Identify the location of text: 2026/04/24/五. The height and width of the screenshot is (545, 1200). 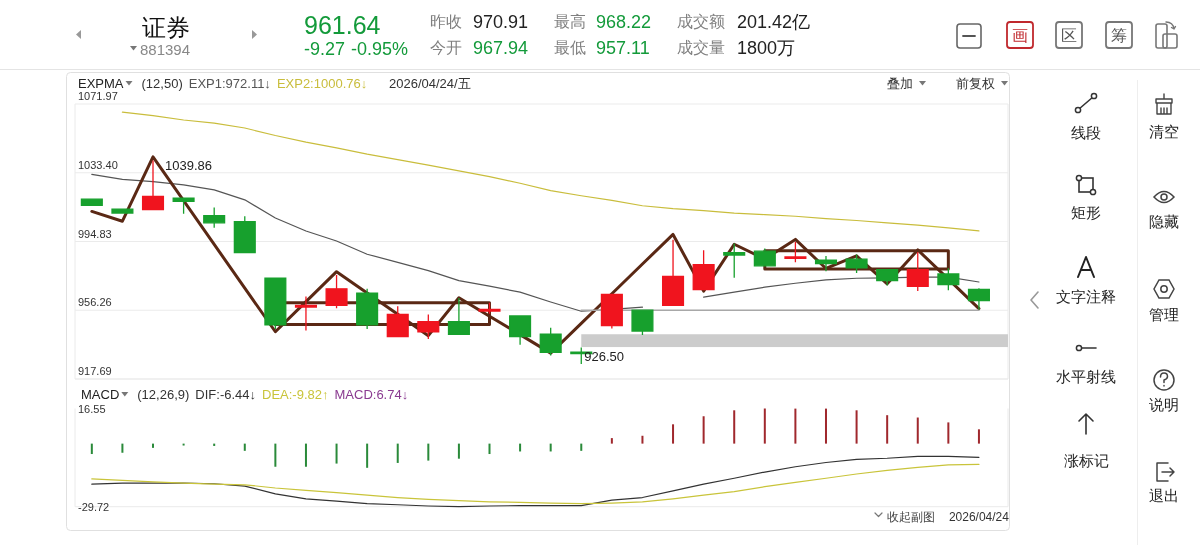
(430, 83).